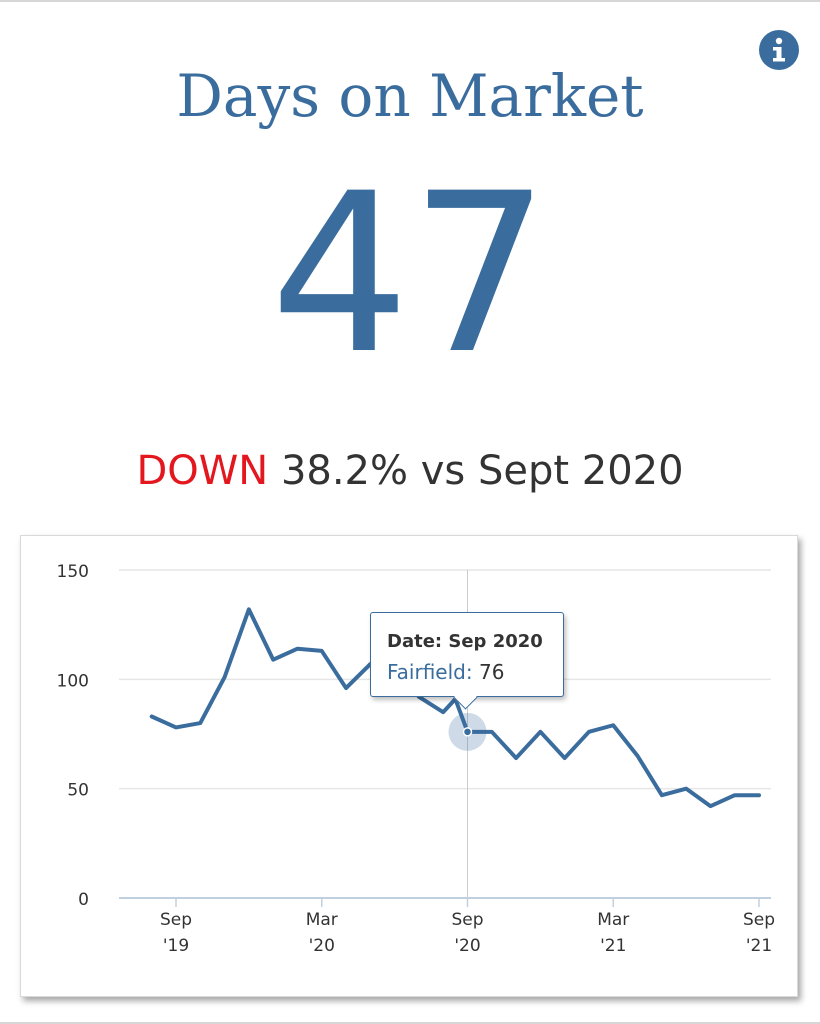 The height and width of the screenshot is (1024, 820). I want to click on y-tick-label: 0, so click(83, 900).